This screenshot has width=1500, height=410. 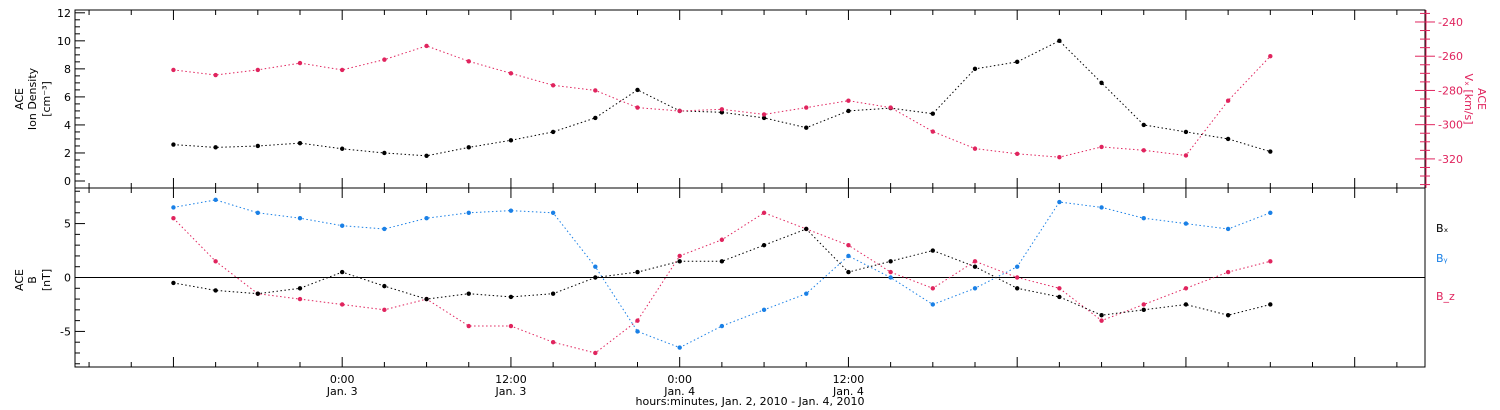 I want to click on bottom-left-label-line1: ACE, so click(x=19, y=280).